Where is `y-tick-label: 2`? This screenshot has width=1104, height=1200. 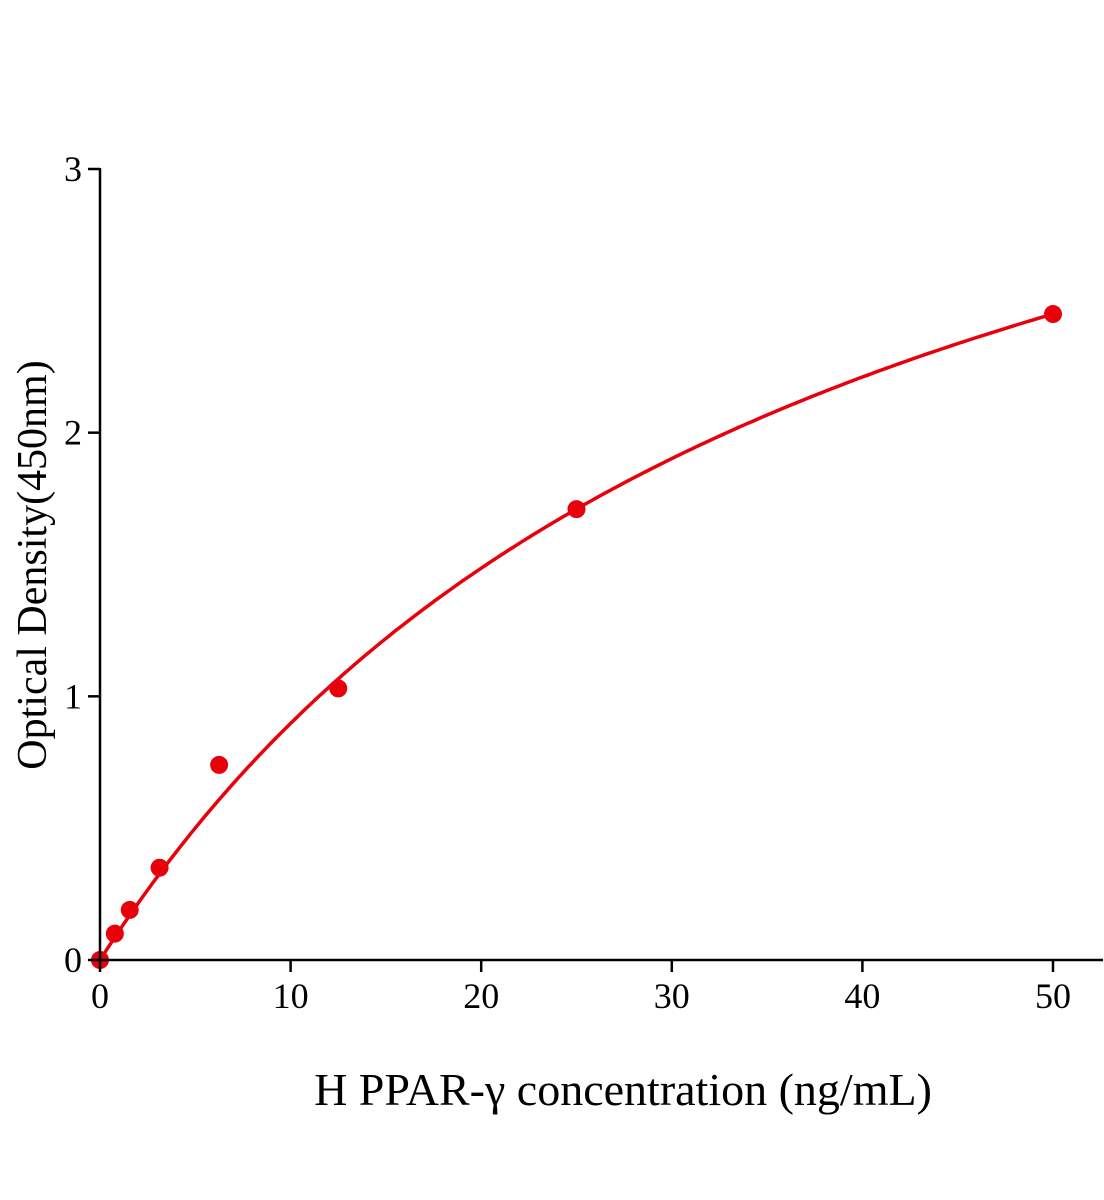
y-tick-label: 2 is located at coordinates (73, 433).